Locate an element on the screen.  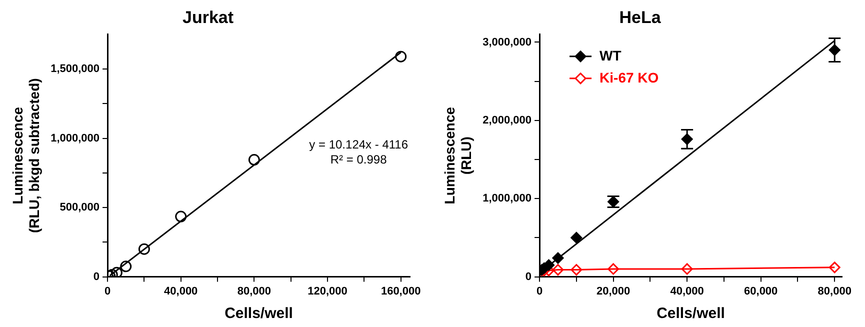
y-tick-label: 1,500,000 is located at coordinates (75, 69).